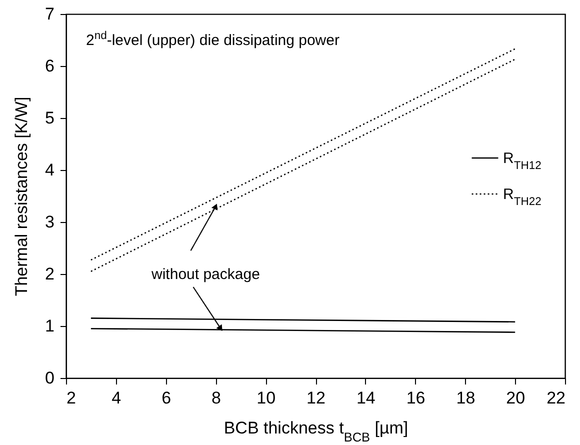 The height and width of the screenshot is (445, 580). Describe the element at coordinates (117, 398) in the screenshot. I see `x-tick-label: 4` at that location.